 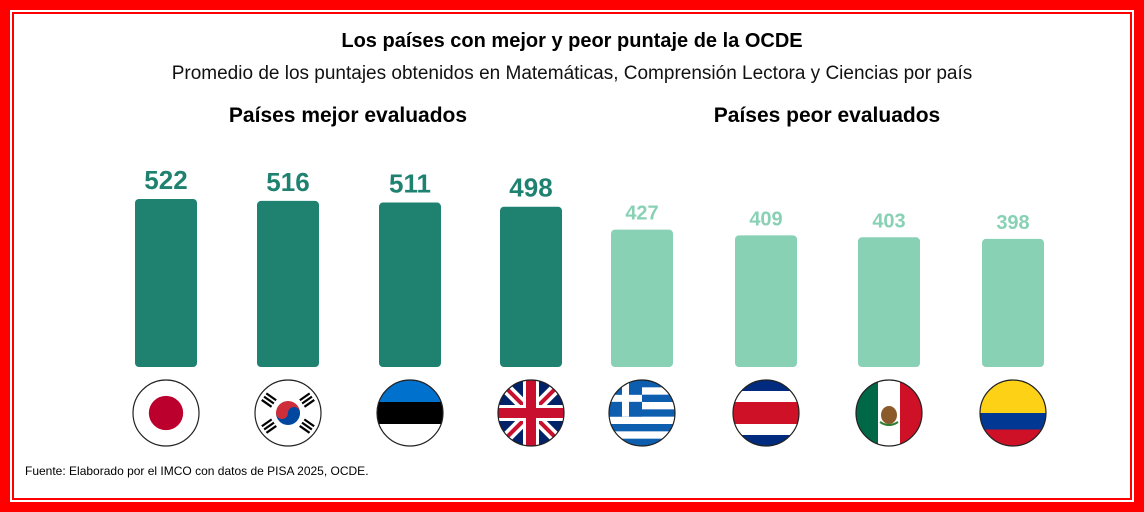 What do you see at coordinates (1013, 302) in the screenshot?
I see `bar-colombia` at bounding box center [1013, 302].